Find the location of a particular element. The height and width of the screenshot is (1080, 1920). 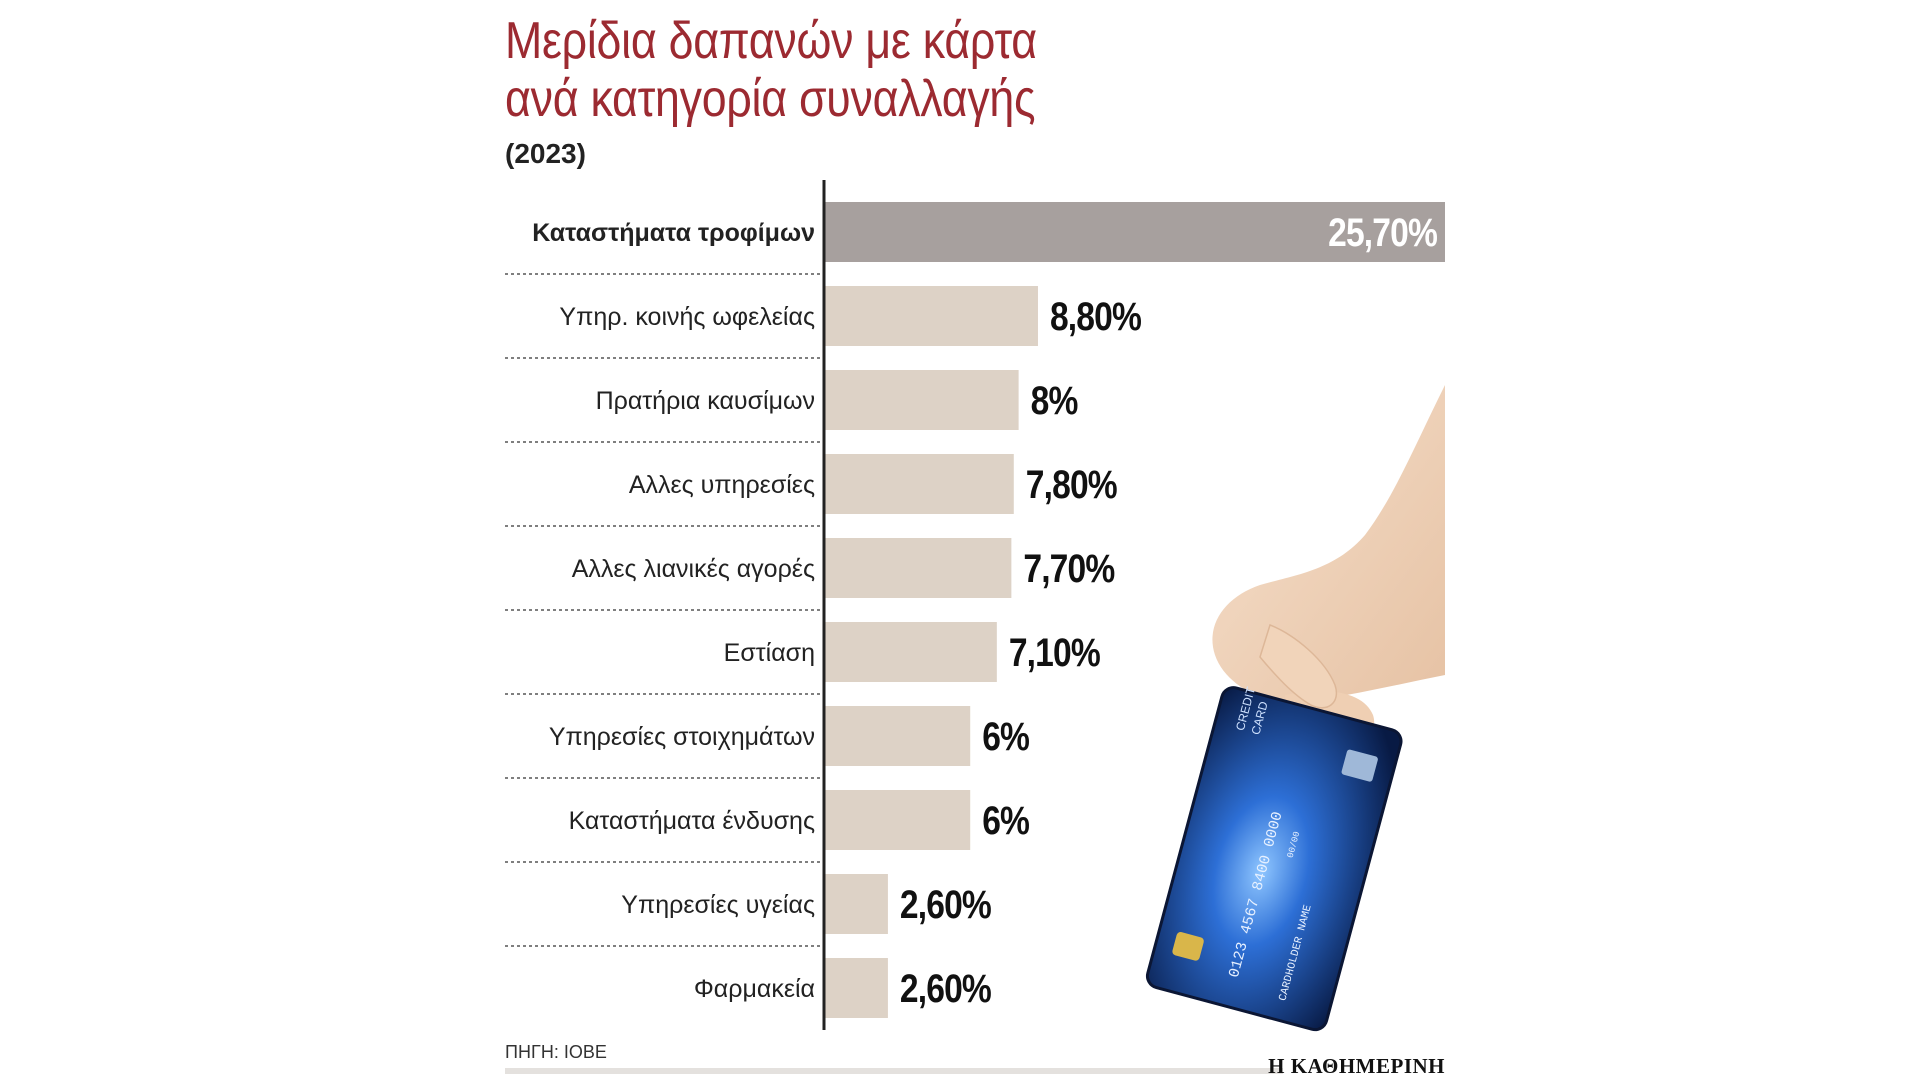

category-label-8: Καταστήματα ένδυσης is located at coordinates (692, 821).